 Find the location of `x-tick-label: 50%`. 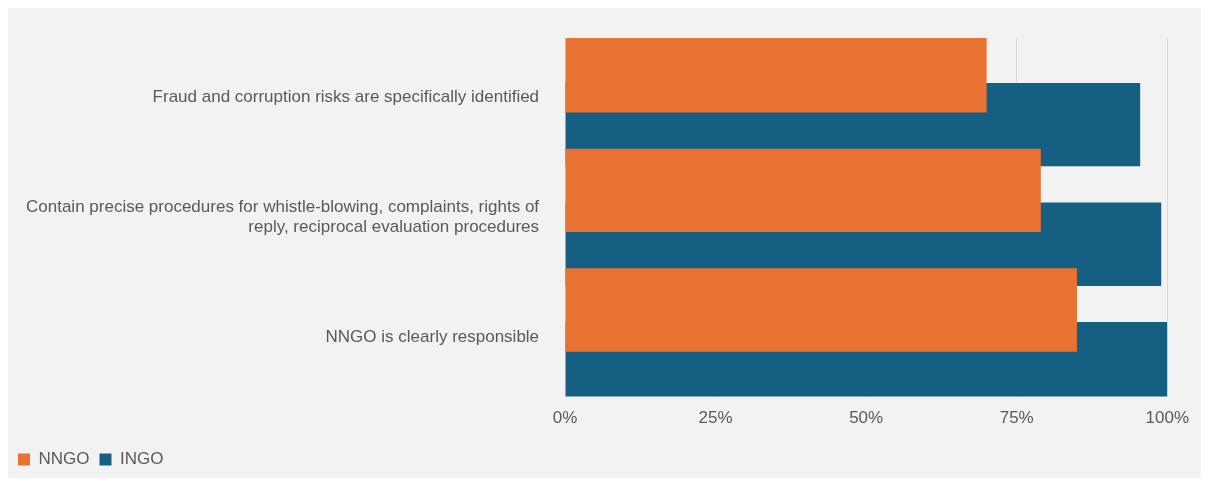

x-tick-label: 50% is located at coordinates (866, 418).